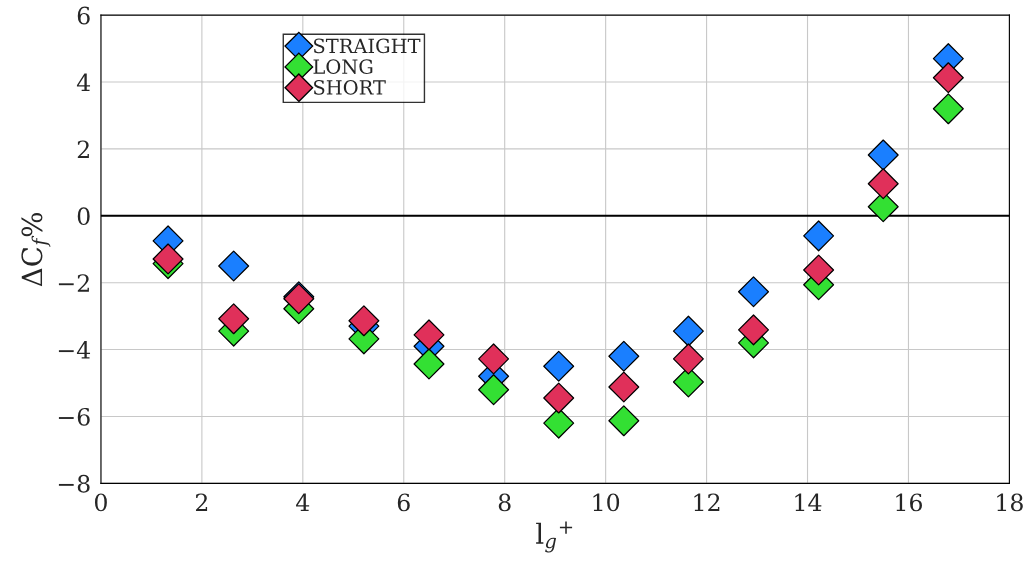 Image resolution: width=1030 pixels, height=562 pixels. What do you see at coordinates (100, 502) in the screenshot?
I see `x-tick-label: 0` at bounding box center [100, 502].